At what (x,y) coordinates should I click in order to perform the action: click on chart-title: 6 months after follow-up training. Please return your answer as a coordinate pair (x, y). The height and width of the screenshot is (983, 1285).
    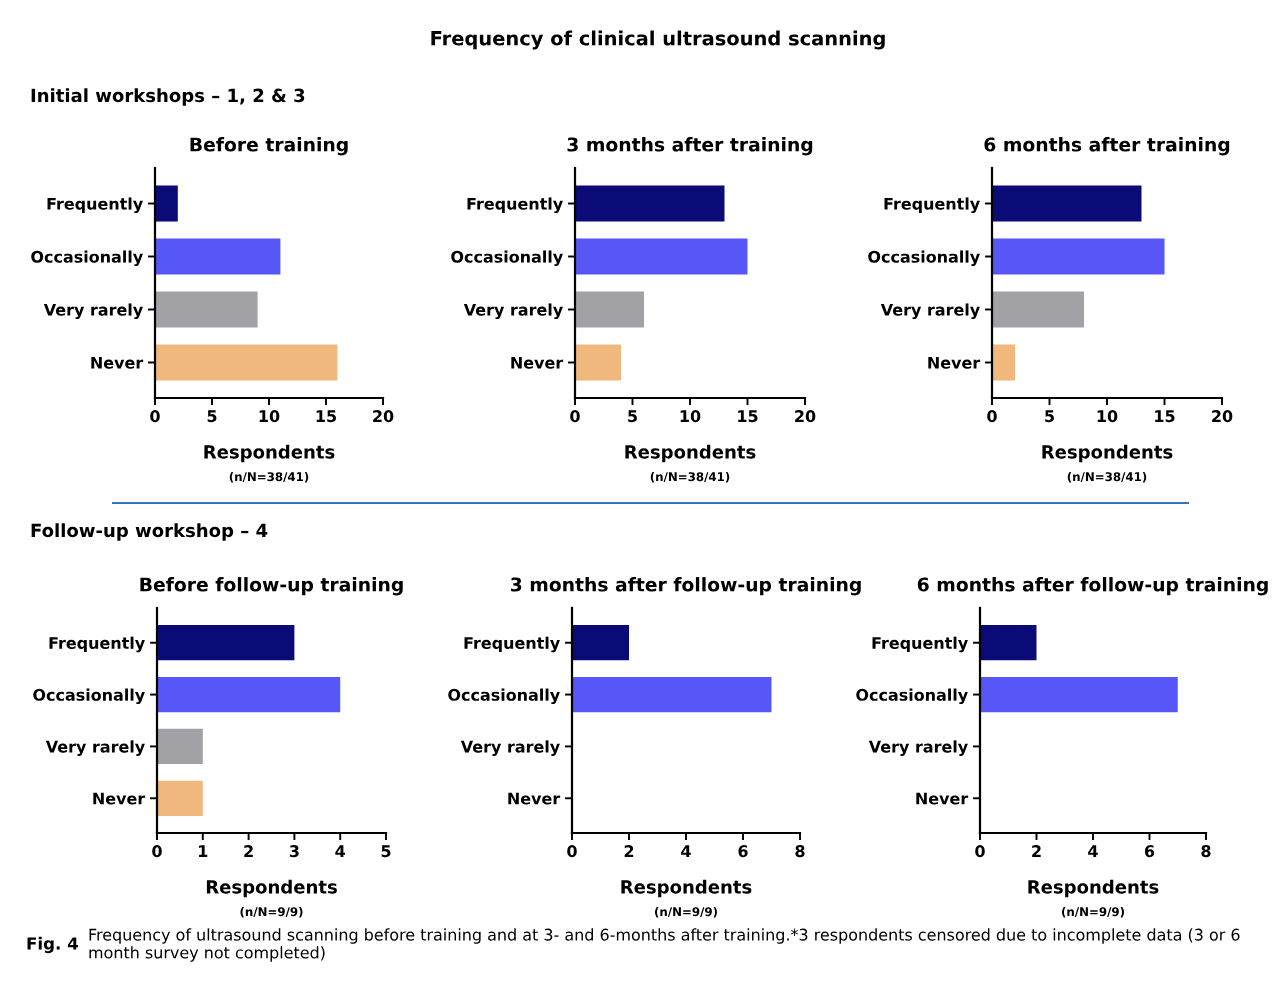
    Looking at the image, I should click on (1092, 586).